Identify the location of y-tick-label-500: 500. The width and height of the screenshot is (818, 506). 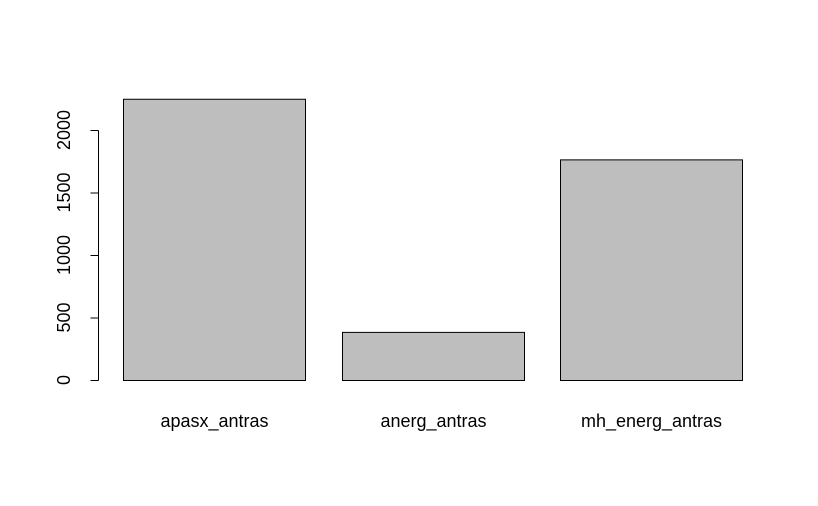
(64, 317).